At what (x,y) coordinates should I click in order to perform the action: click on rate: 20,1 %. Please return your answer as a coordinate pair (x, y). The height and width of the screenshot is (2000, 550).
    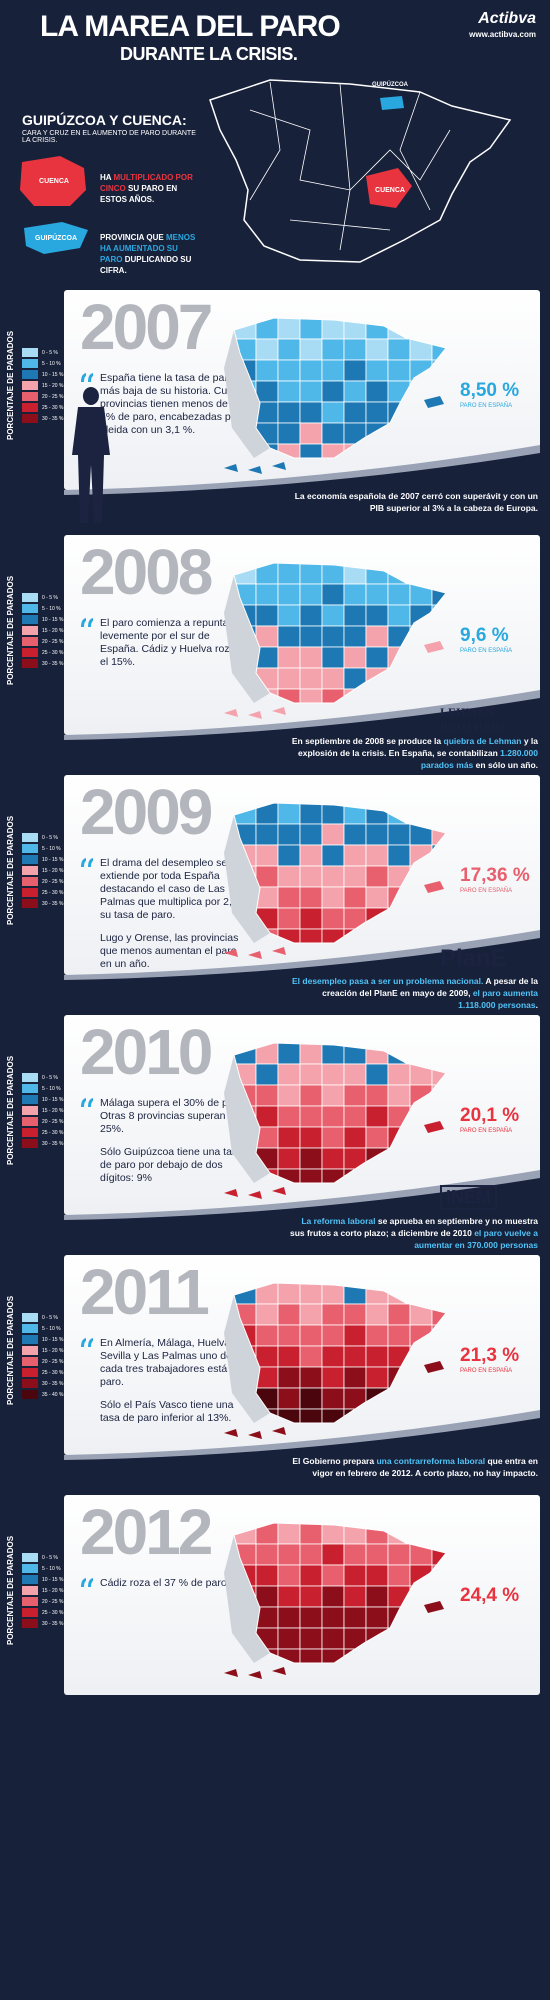
    Looking at the image, I should click on (490, 1115).